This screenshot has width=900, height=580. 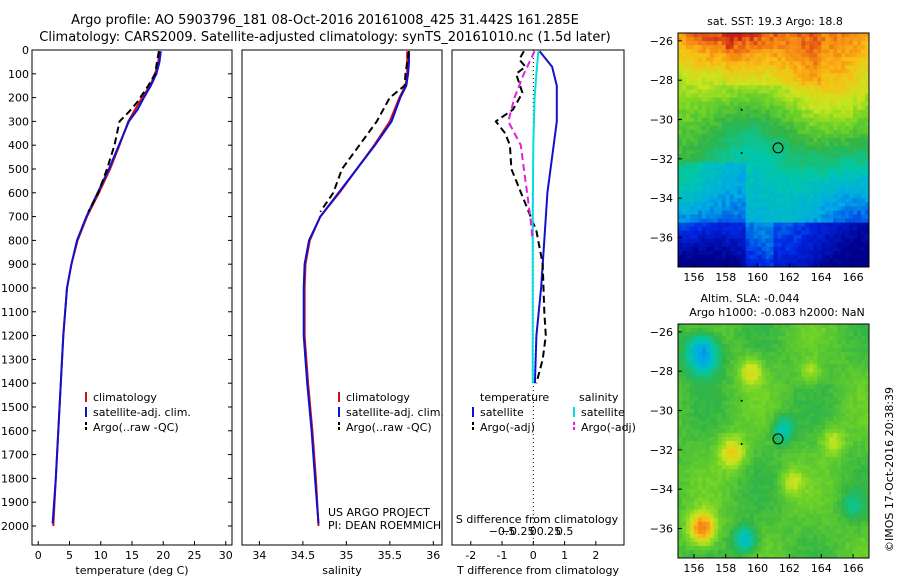 I want to click on map-ytick-label: −34, so click(x=661, y=198).